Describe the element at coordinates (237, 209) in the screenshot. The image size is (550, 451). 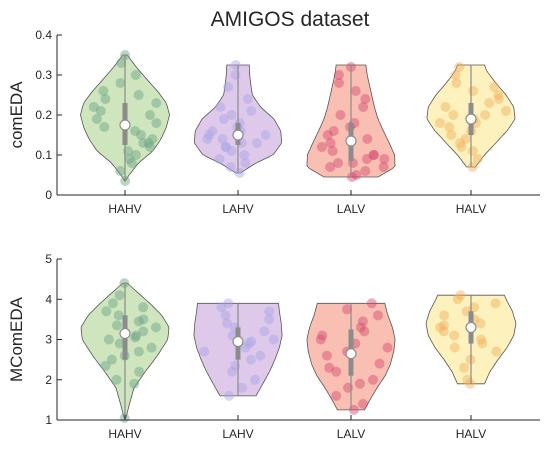
I see `x-tick-label: LAHV` at that location.